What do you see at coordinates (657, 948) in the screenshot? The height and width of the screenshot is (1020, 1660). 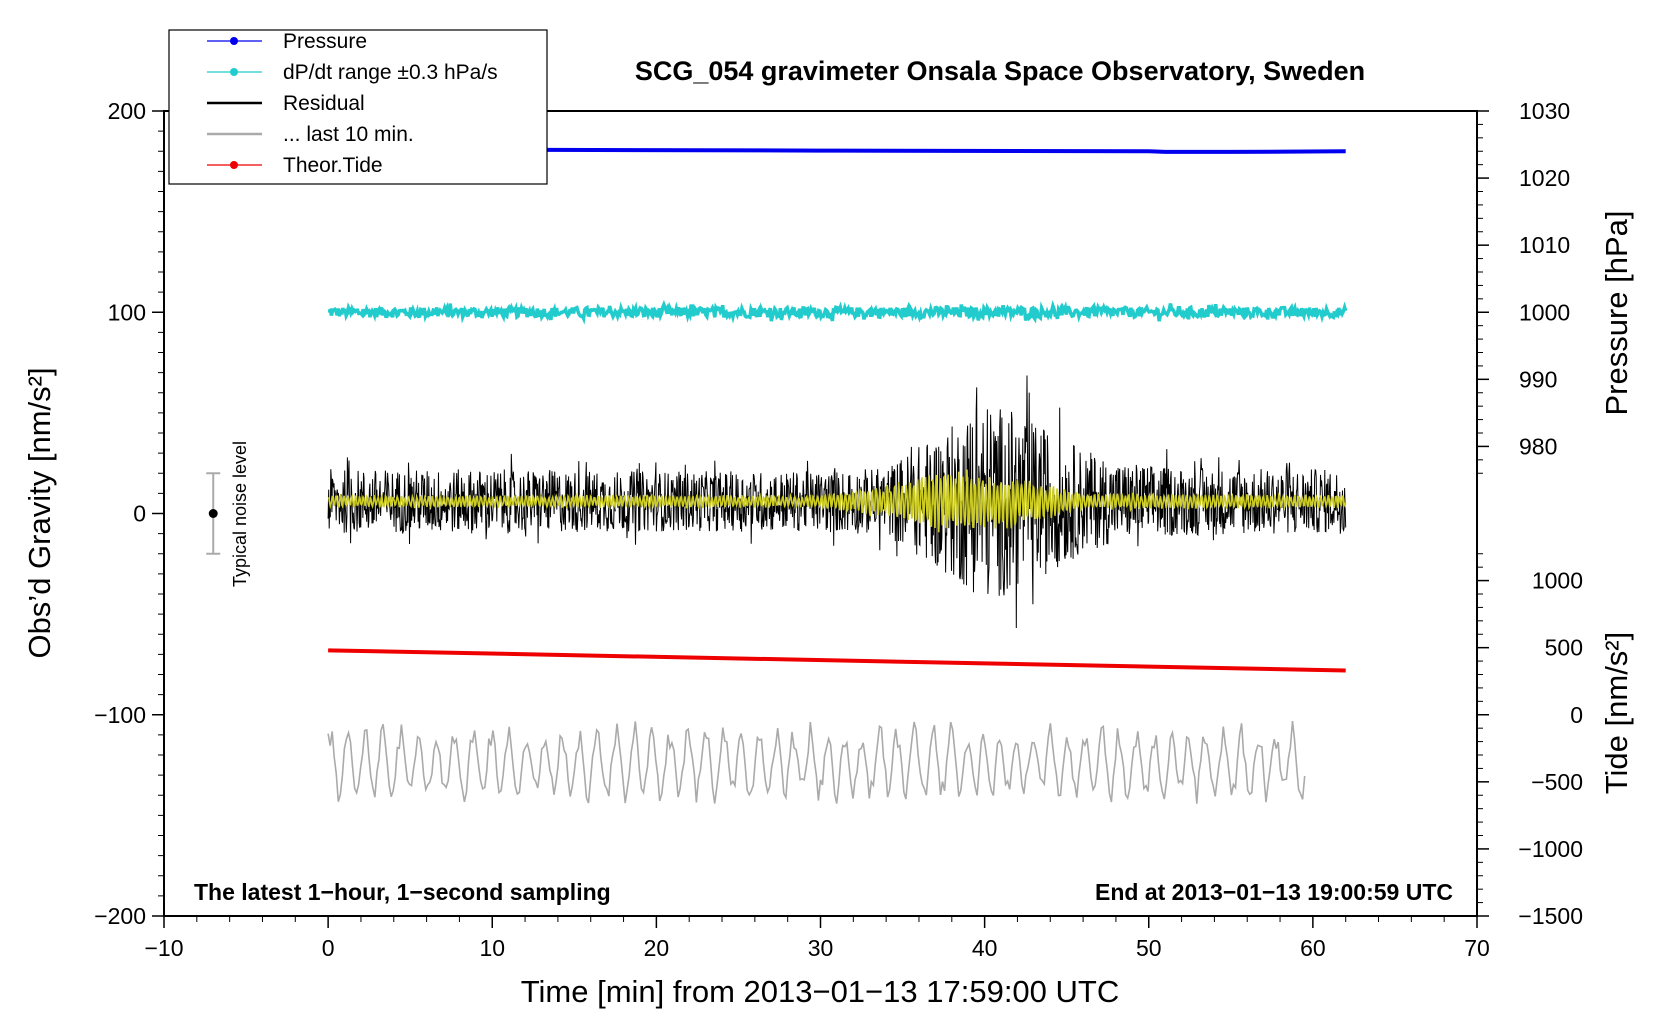 I see `x-tick-label: 20` at bounding box center [657, 948].